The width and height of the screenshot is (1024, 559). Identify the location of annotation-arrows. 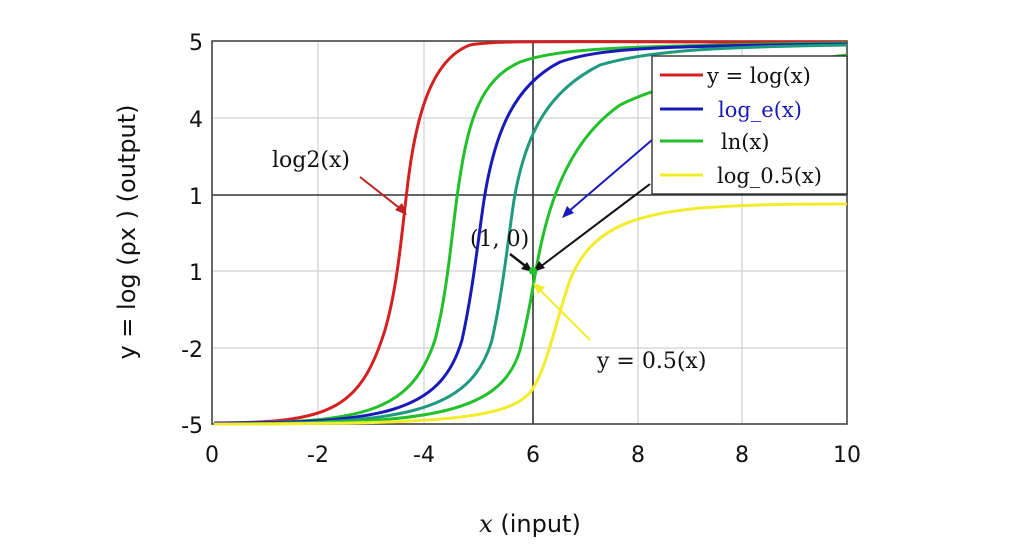
(506, 240).